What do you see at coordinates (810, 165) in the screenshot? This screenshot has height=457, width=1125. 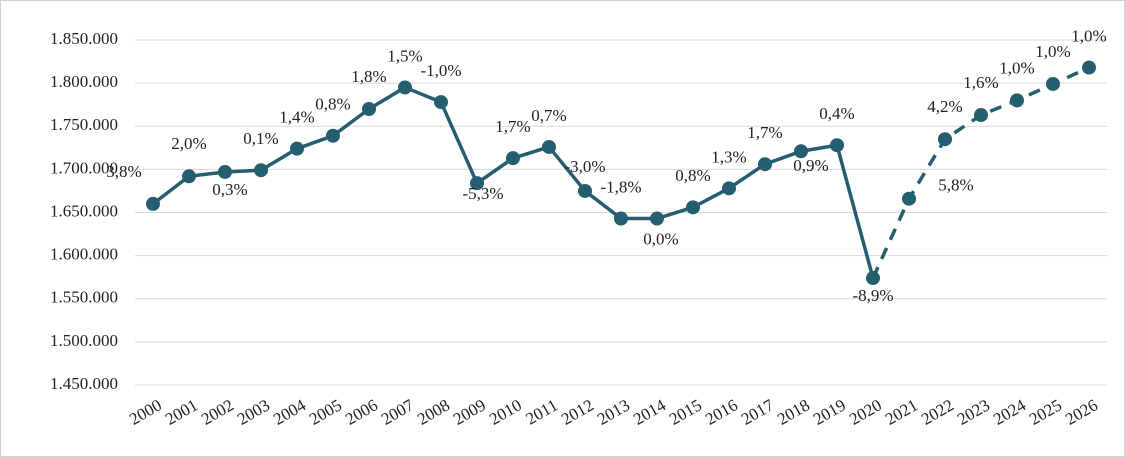 I see `data-label: 0,9%` at bounding box center [810, 165].